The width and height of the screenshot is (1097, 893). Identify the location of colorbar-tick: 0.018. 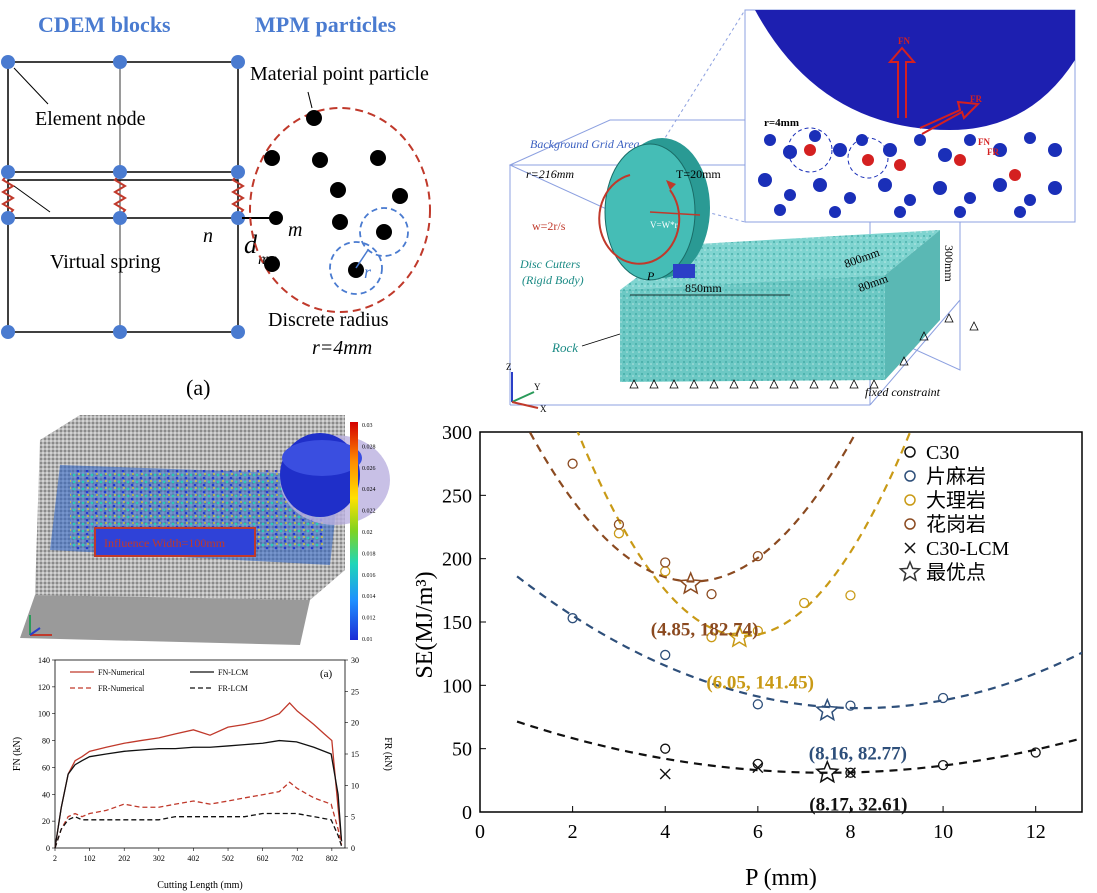
(369, 554).